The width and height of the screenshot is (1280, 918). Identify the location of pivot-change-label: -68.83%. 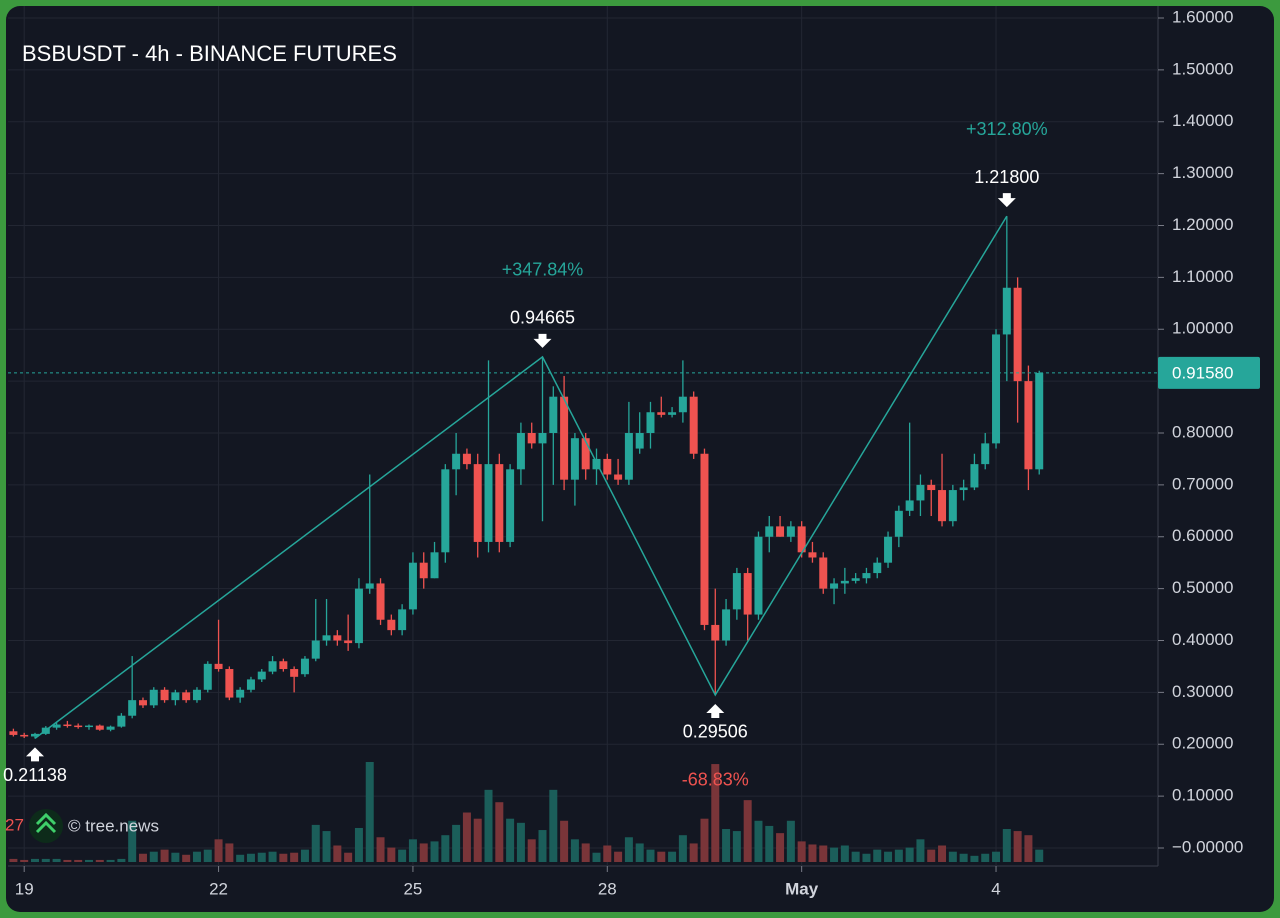
(715, 780).